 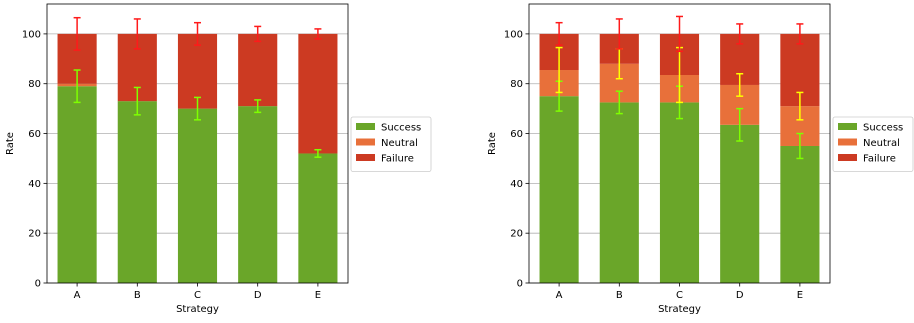 What do you see at coordinates (258, 70) in the screenshot?
I see `bar-failure-d` at bounding box center [258, 70].